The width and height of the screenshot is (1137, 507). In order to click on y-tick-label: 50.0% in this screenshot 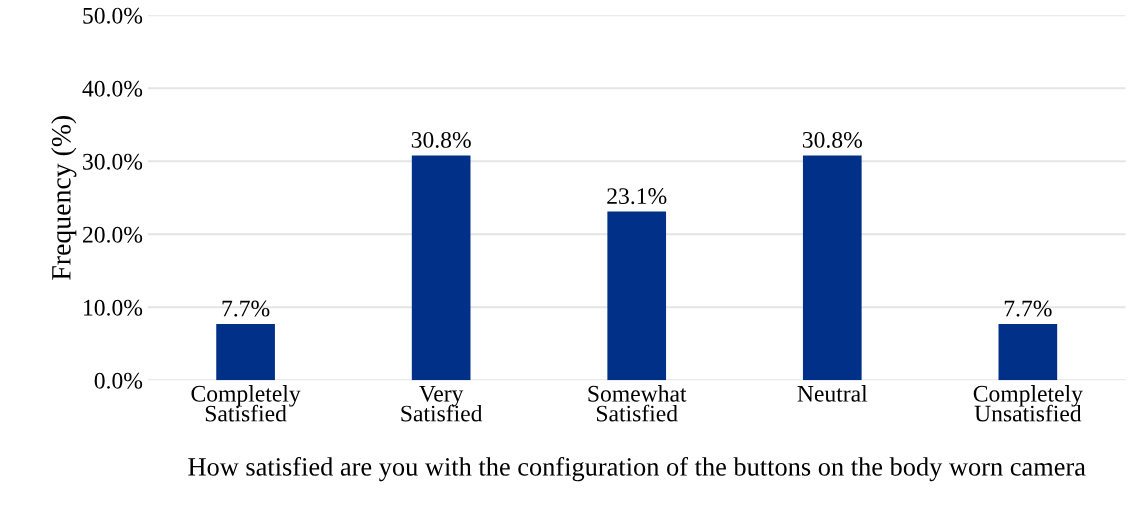, I will do `click(113, 15)`.